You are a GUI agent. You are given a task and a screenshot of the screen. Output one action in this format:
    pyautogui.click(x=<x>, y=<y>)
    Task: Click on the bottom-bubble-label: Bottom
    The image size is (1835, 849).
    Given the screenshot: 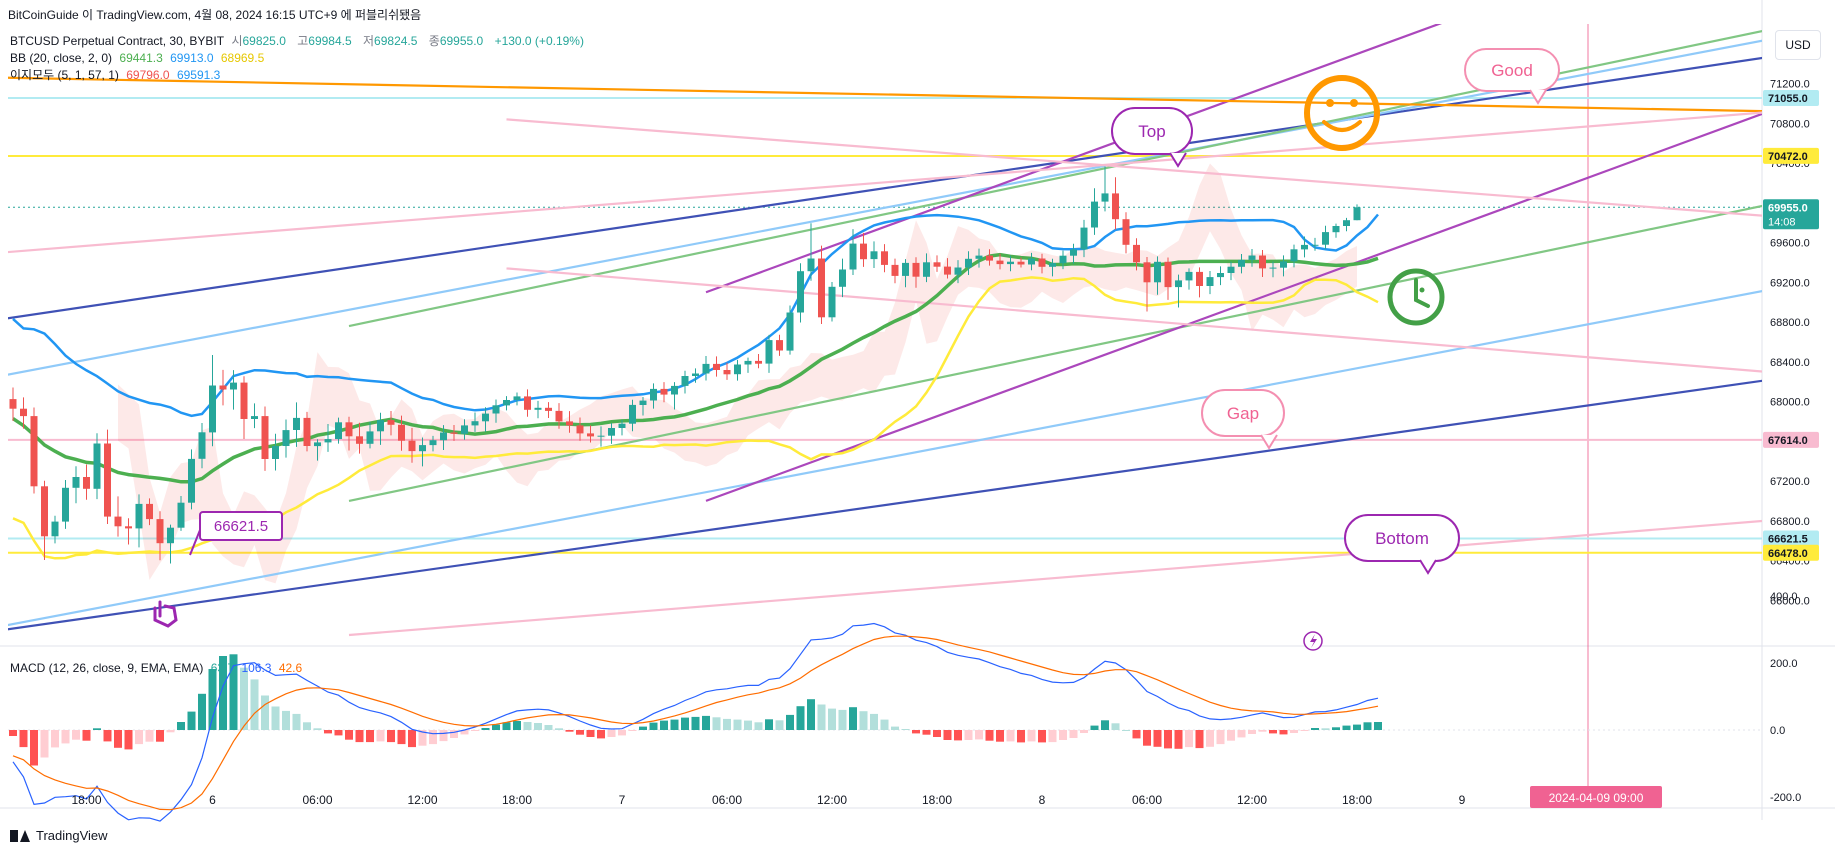 What is the action you would take?
    pyautogui.click(x=1402, y=538)
    